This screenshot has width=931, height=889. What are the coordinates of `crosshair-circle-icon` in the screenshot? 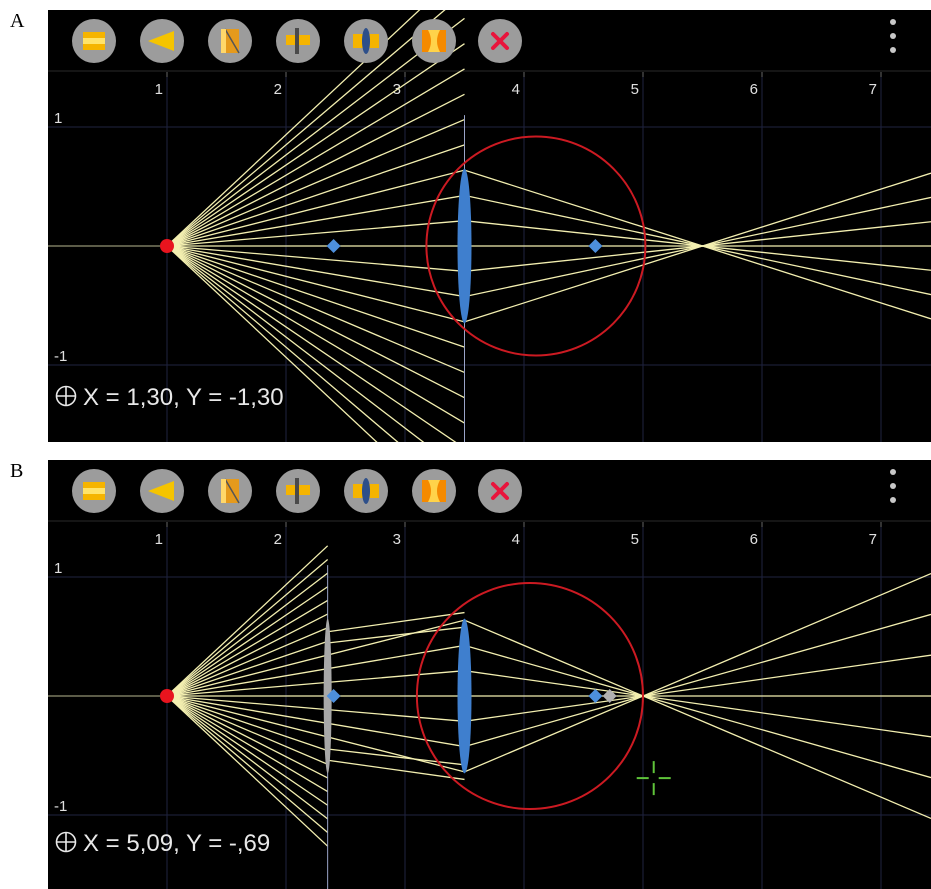 It's located at (66, 396).